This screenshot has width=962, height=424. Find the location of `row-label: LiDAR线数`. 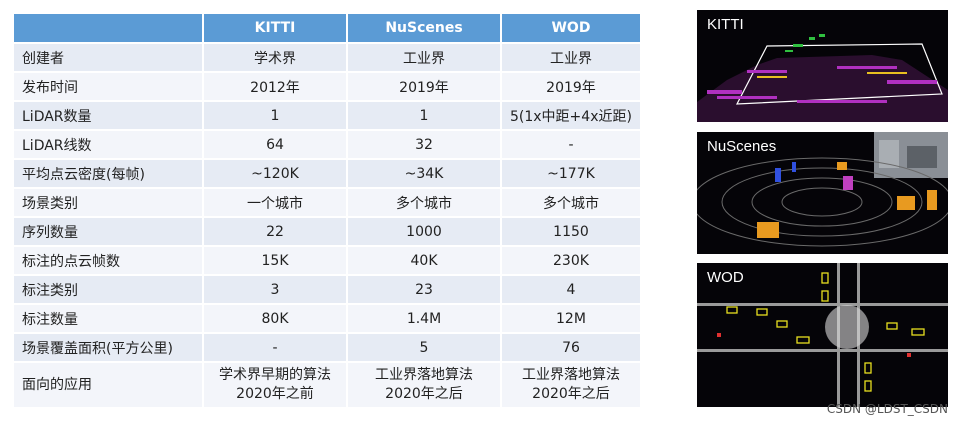

row-label: LiDAR线数 is located at coordinates (108, 144).